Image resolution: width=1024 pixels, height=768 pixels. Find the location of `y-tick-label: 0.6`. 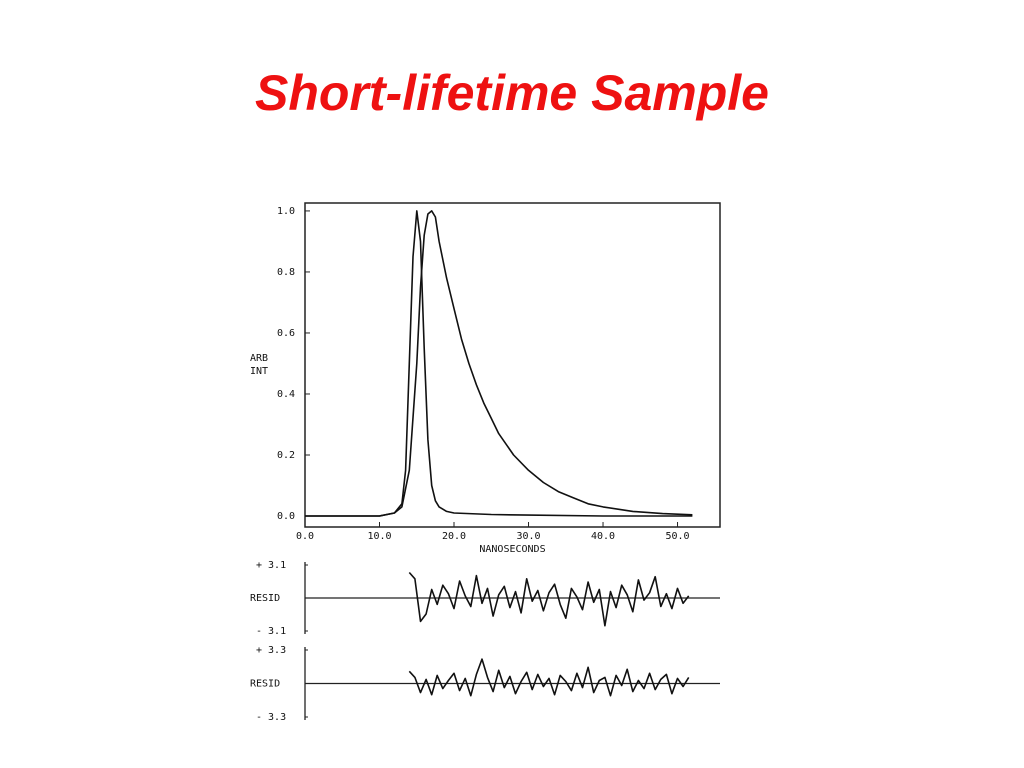

y-tick-label: 0.6 is located at coordinates (286, 333).